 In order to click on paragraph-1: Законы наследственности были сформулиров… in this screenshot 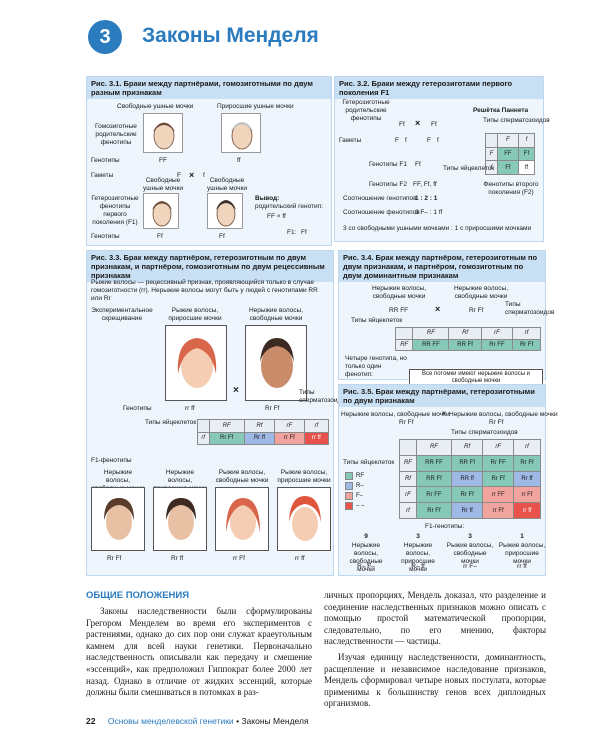, I will do `click(199, 652)`.